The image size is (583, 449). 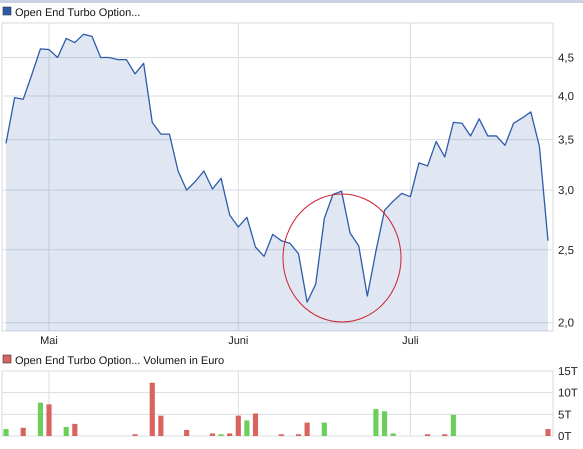 What do you see at coordinates (49, 341) in the screenshot?
I see `x-tick-label: Mai` at bounding box center [49, 341].